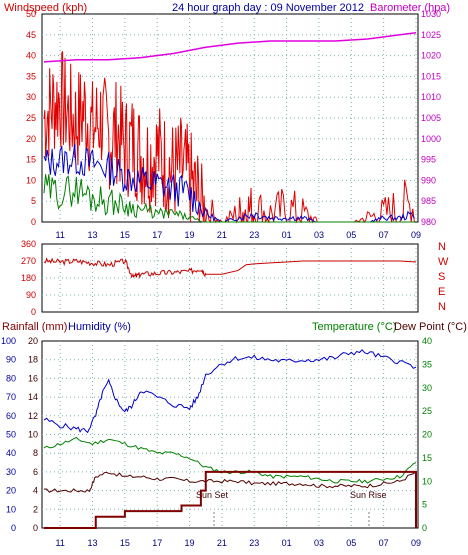 The height and width of the screenshot is (555, 468). What do you see at coordinates (384, 235) in the screenshot?
I see `wind-x-tick: 07` at bounding box center [384, 235].